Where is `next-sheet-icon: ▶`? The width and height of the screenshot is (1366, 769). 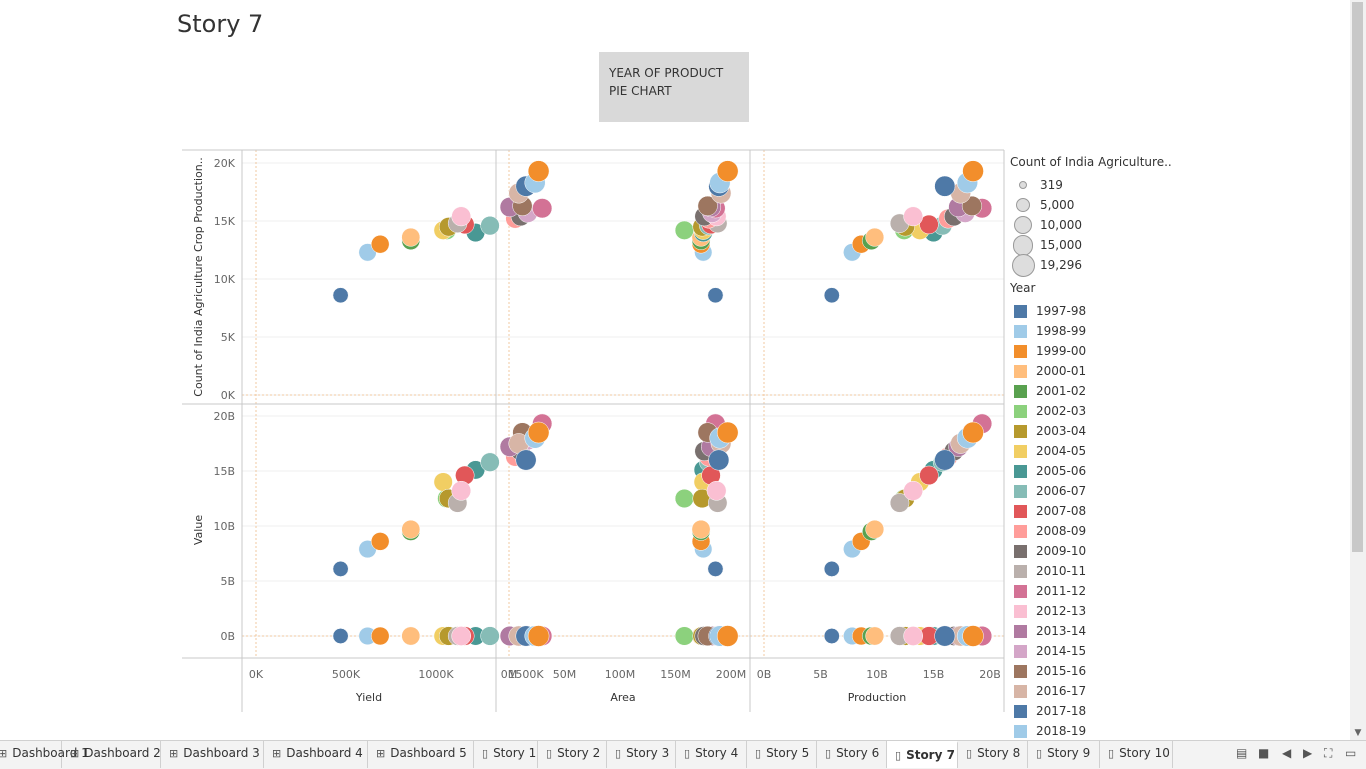
next-sheet-icon: ▶ is located at coordinates (1308, 753).